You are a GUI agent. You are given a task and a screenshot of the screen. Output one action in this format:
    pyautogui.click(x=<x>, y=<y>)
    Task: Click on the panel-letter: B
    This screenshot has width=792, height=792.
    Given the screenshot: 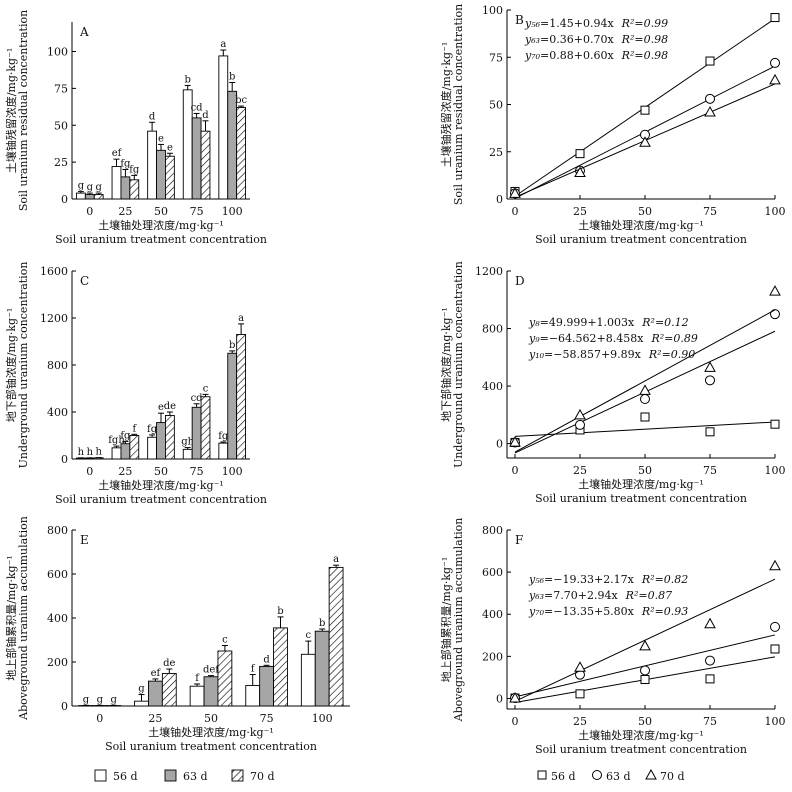 What is the action you would take?
    pyautogui.click(x=519, y=20)
    